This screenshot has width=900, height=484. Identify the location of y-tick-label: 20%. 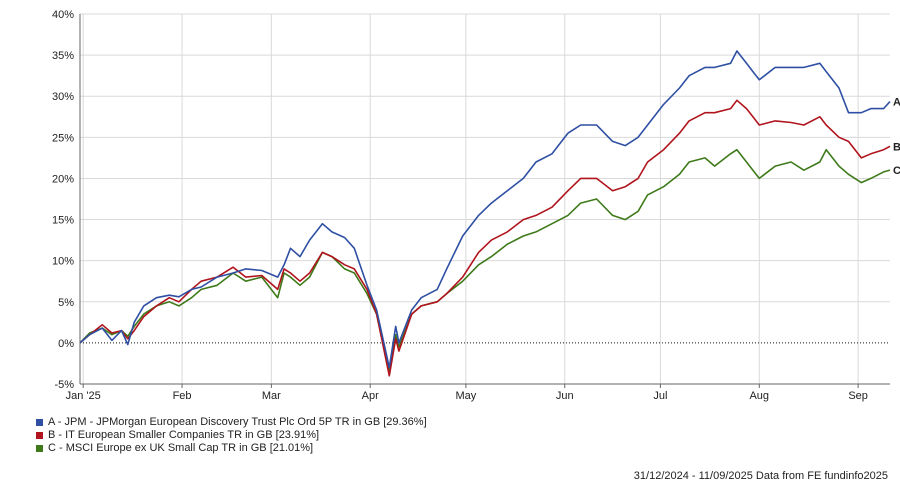
(63, 179).